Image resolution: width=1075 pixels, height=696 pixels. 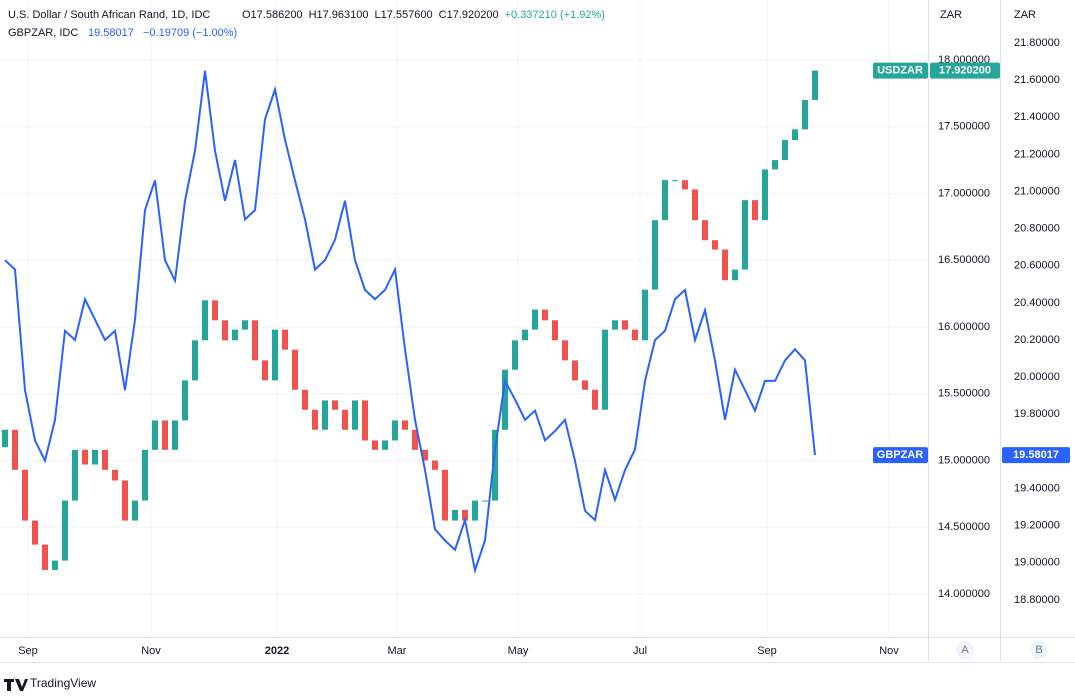 What do you see at coordinates (518, 651) in the screenshot?
I see `x-tick-label: May` at bounding box center [518, 651].